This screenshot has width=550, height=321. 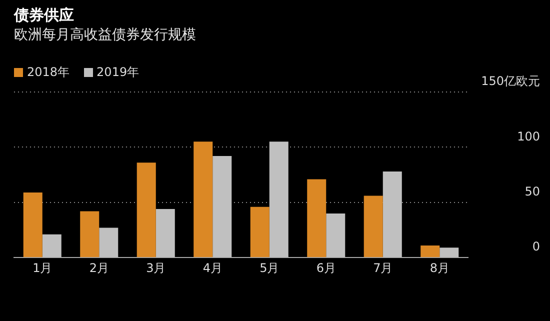 What do you see at coordinates (528, 136) in the screenshot?
I see `y-tick-label: 100` at bounding box center [528, 136].